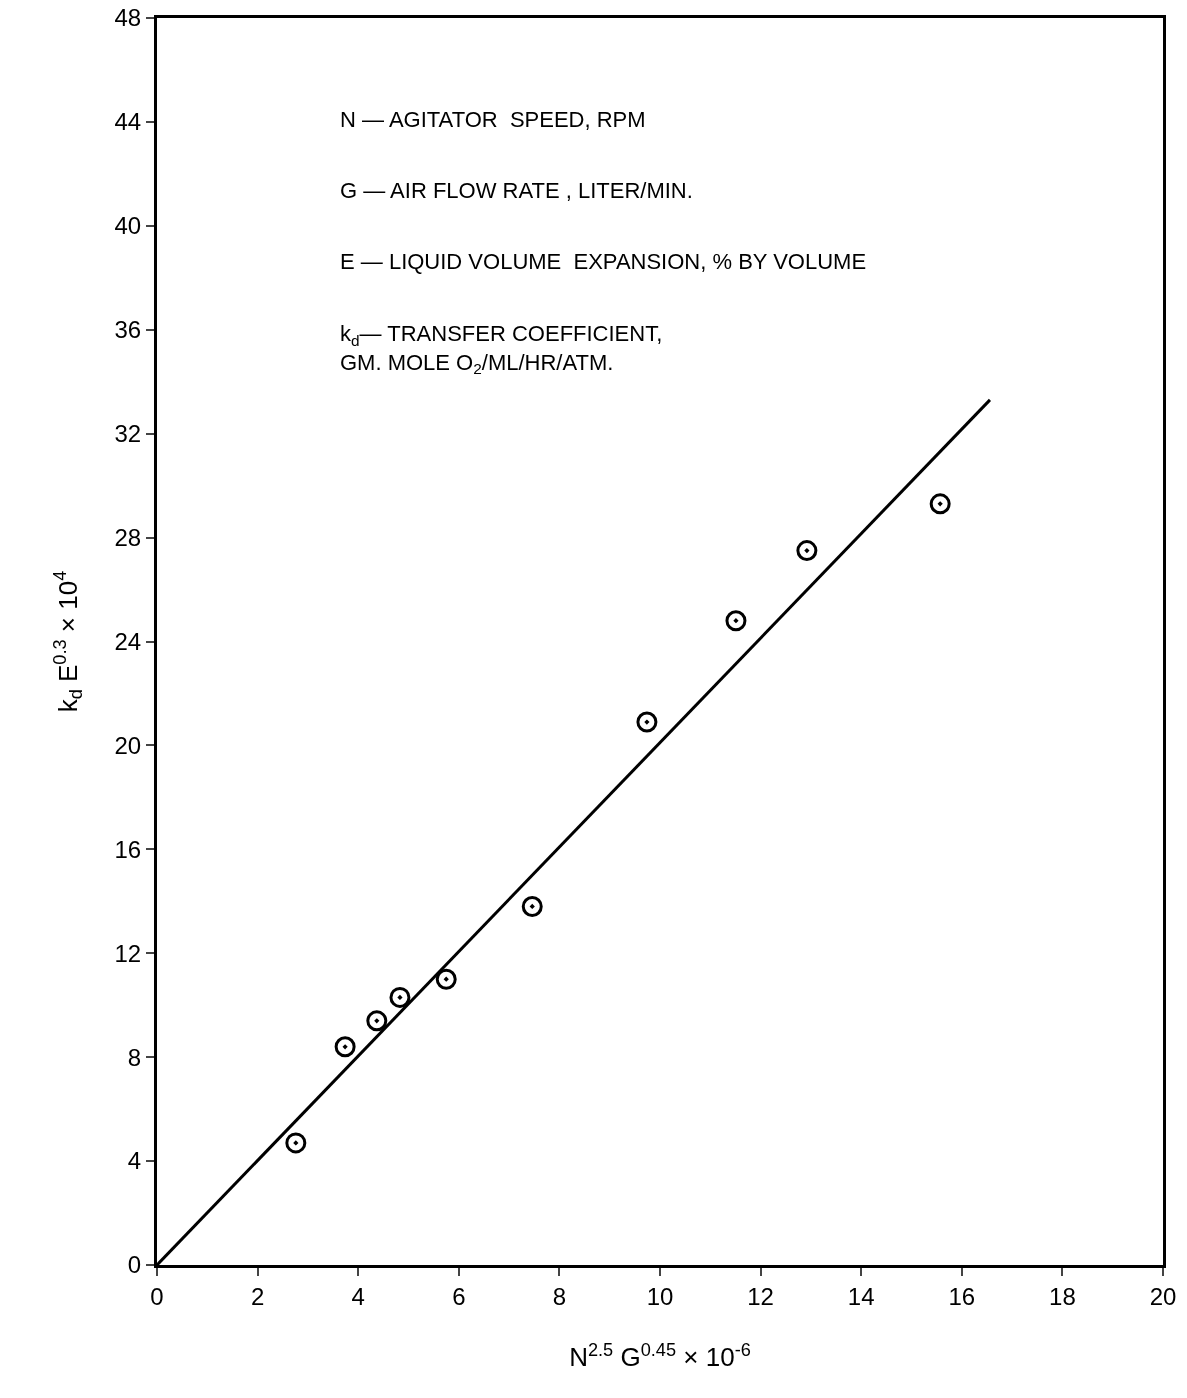 The image size is (1187, 1398). Describe the element at coordinates (128, 434) in the screenshot. I see `y-tick-label: 32` at that location.